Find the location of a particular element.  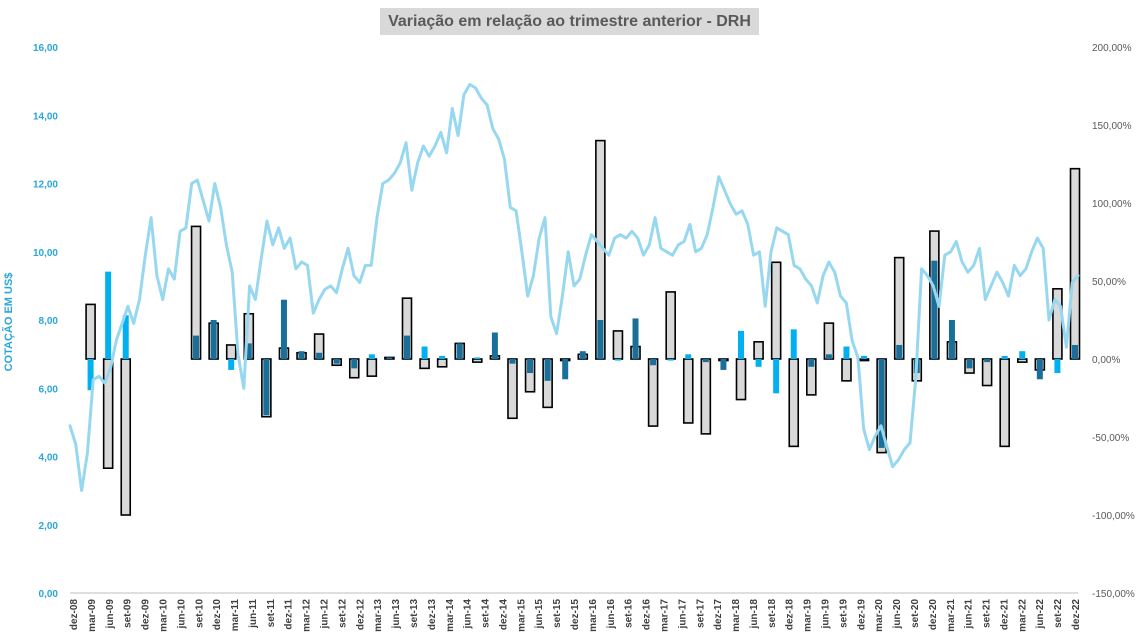

x-tick-label: jun-21 is located at coordinates (969, 614).